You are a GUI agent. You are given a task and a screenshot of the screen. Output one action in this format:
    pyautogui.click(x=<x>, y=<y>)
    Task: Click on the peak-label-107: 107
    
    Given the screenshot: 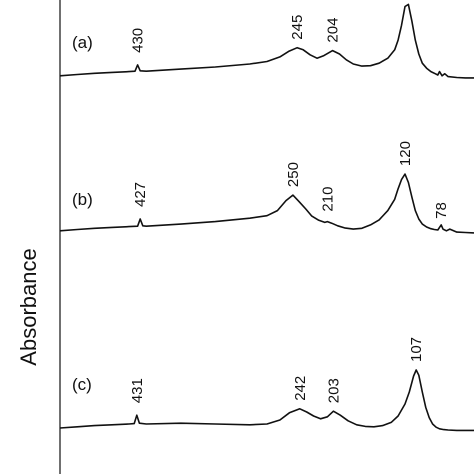 What is the action you would take?
    pyautogui.click(x=416, y=349)
    